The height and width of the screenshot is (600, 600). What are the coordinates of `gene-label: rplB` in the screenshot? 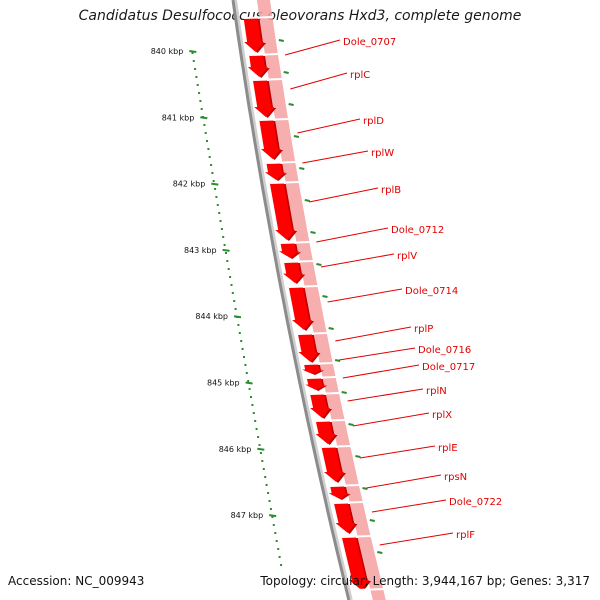 It's located at (391, 190).